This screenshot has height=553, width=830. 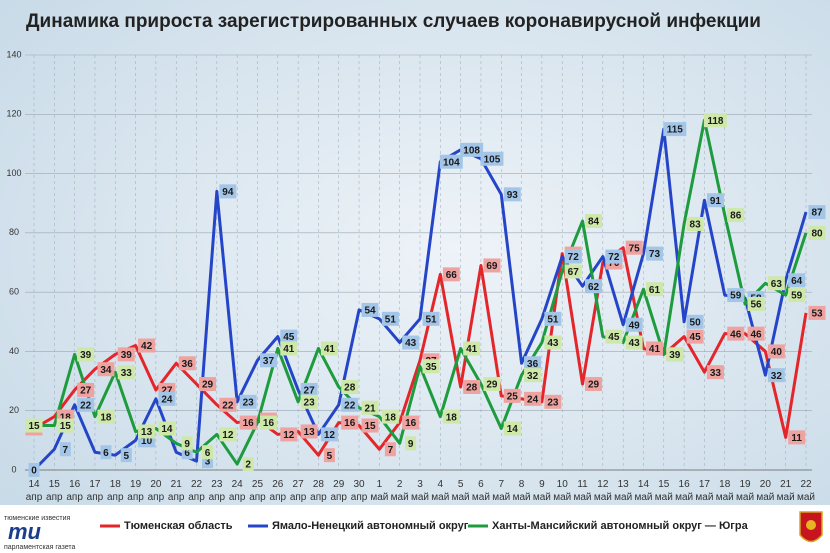 What do you see at coordinates (25, 531) in the screenshot?
I see `logo-mark: mu` at bounding box center [25, 531].